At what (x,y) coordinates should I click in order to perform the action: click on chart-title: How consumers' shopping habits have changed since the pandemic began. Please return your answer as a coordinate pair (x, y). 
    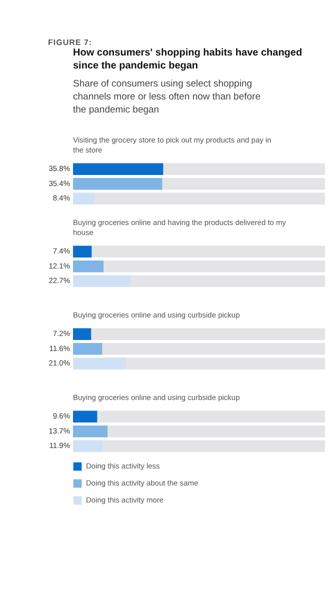
    Looking at the image, I should click on (187, 60).